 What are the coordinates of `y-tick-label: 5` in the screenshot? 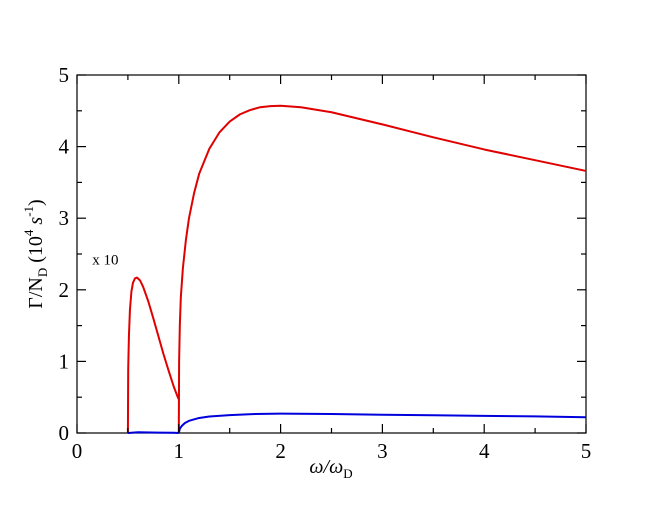 It's located at (64, 75).